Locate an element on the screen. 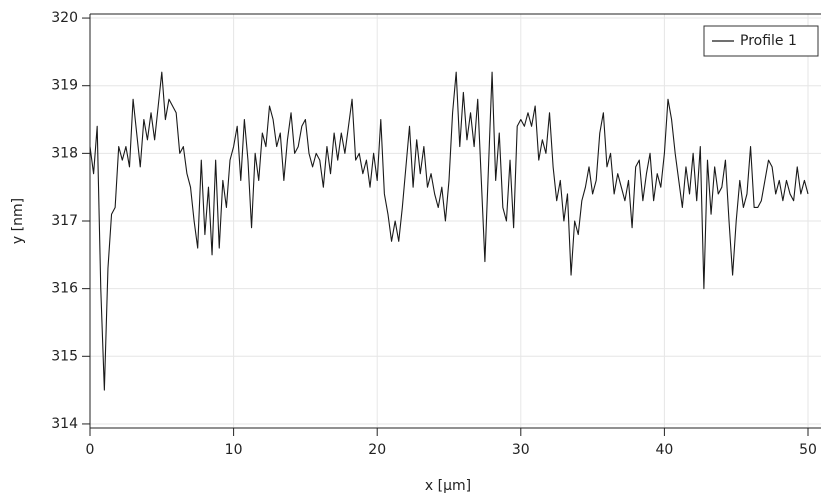 The height and width of the screenshot is (497, 821). legend-label: Profile 1 is located at coordinates (768, 41).